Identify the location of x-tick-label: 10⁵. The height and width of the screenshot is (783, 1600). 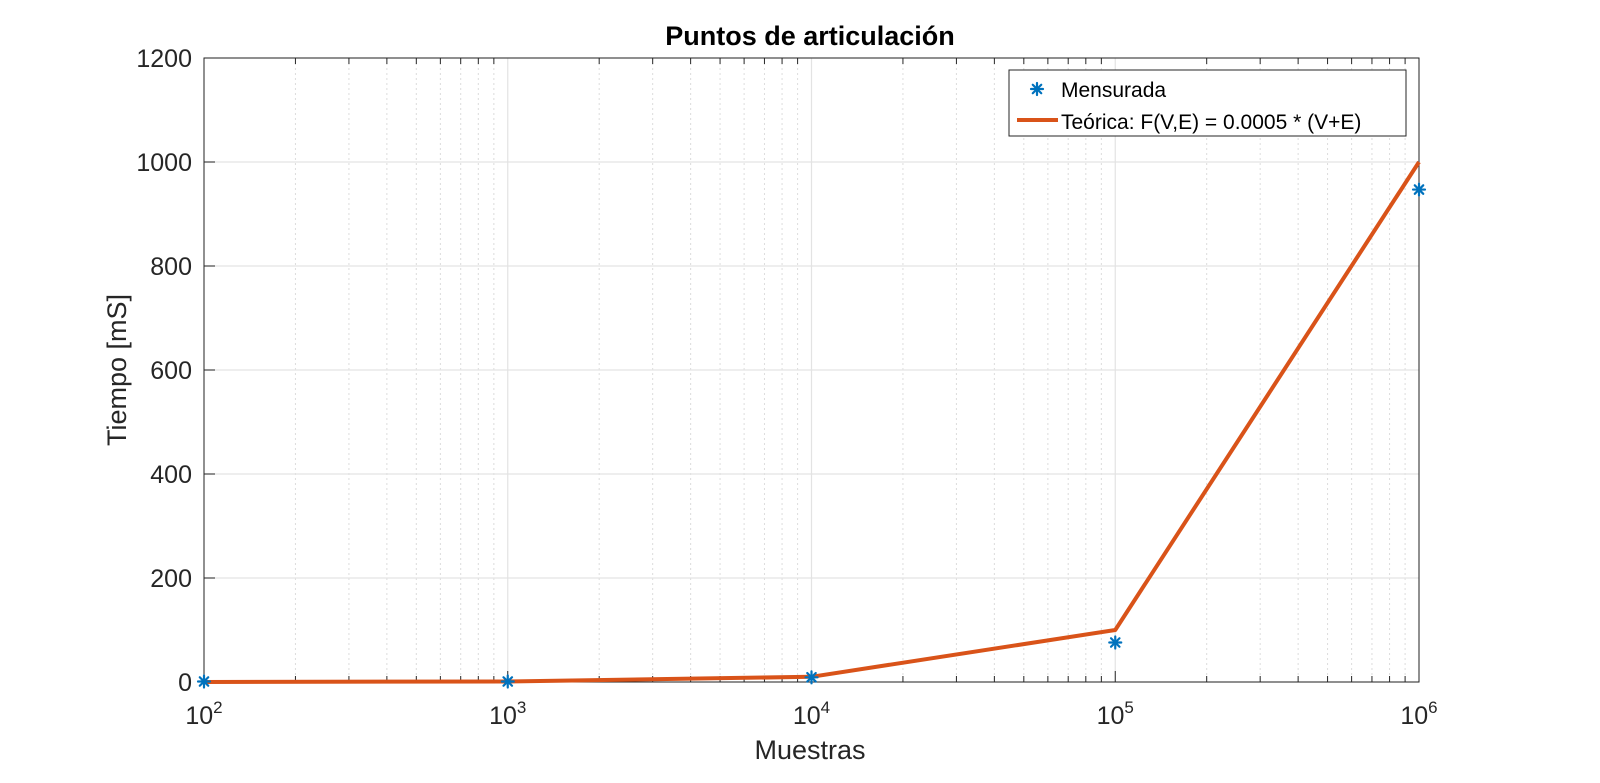
(1115, 714).